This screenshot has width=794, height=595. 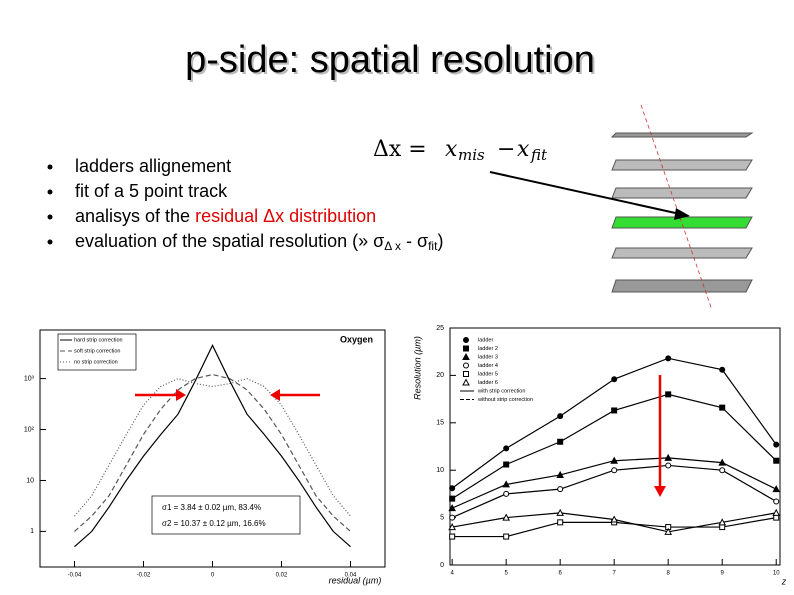 What do you see at coordinates (723, 574) in the screenshot?
I see `x-tick-label: 9` at bounding box center [723, 574].